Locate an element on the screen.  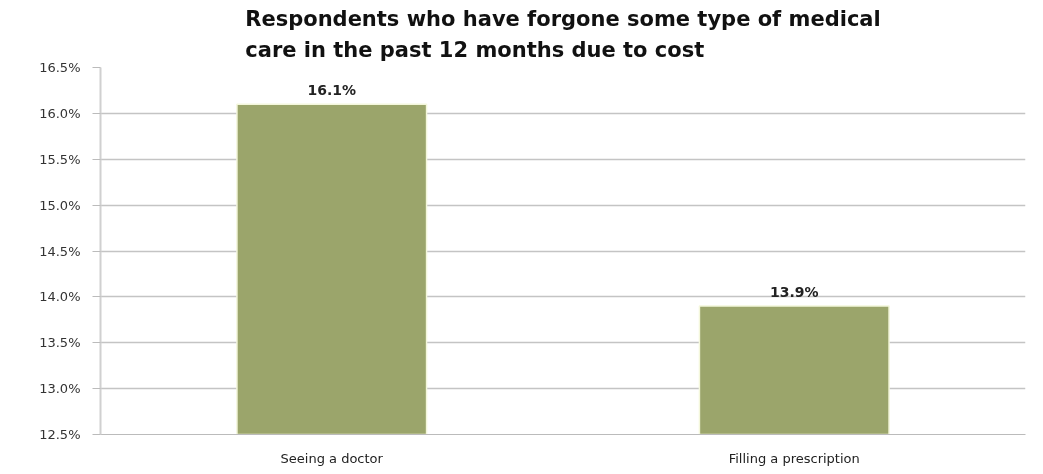
y-tick-label: 15.5% is located at coordinates (60, 159).